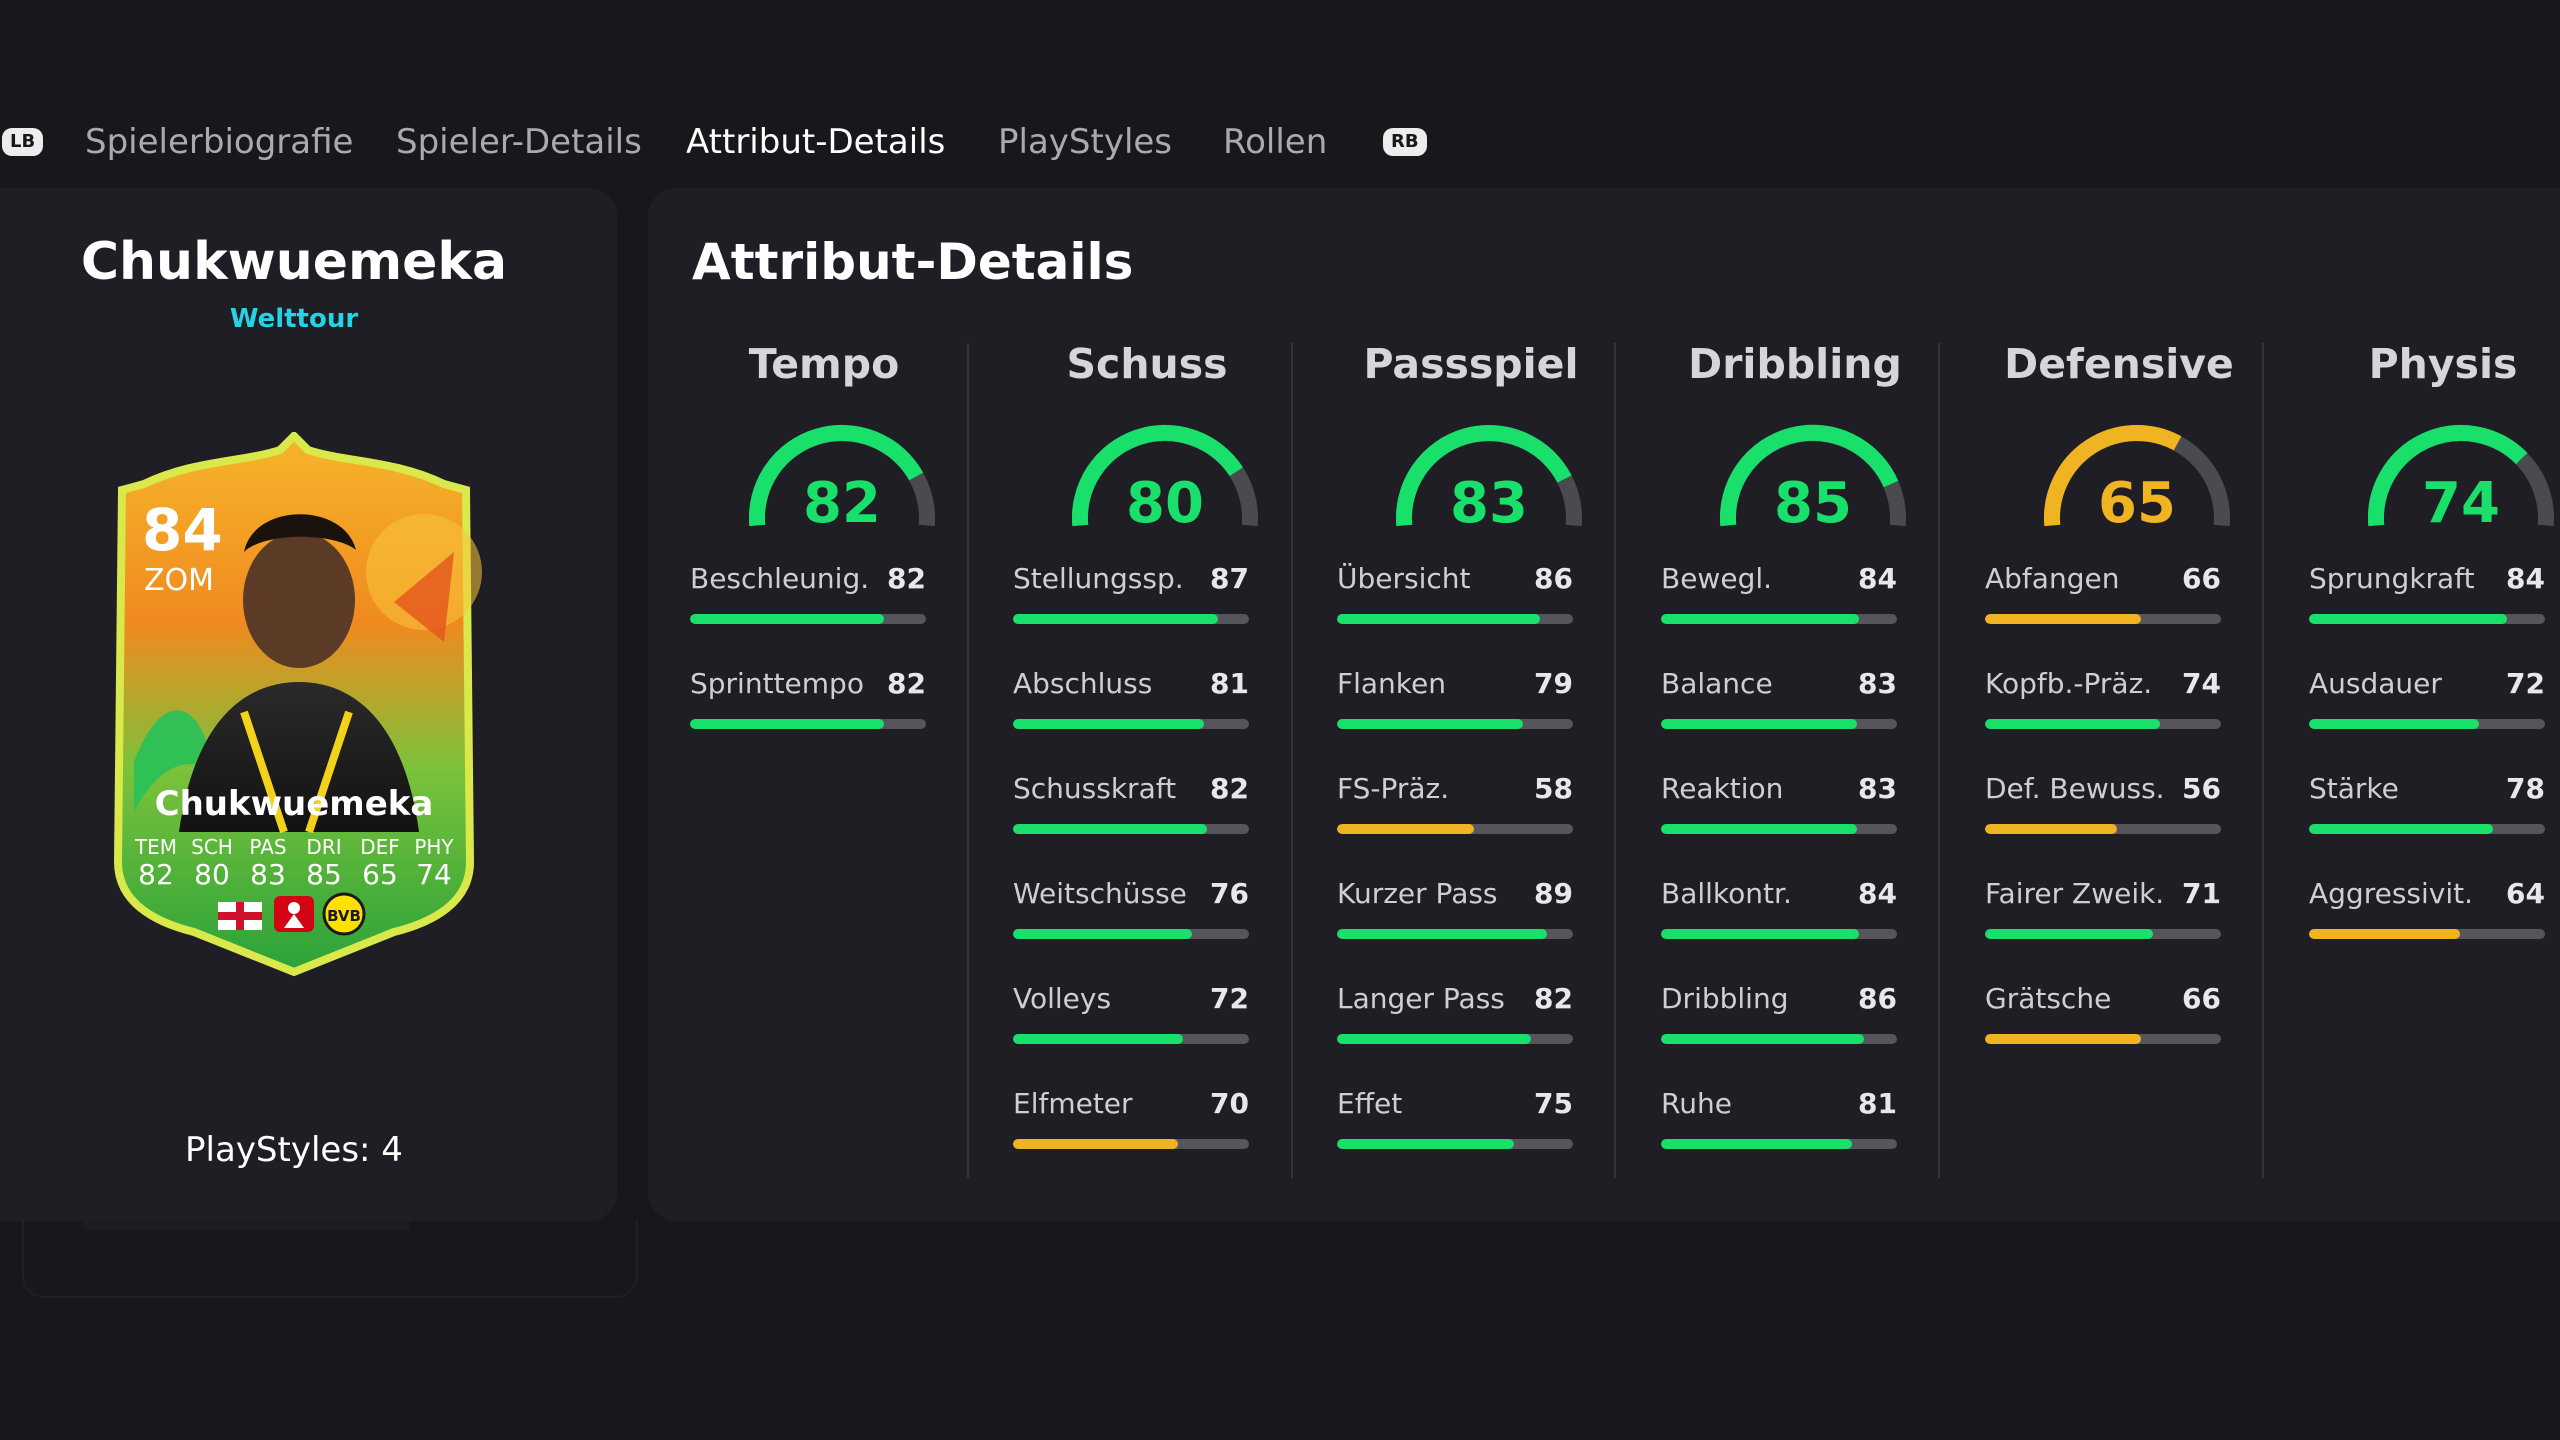 This screenshot has height=1440, width=2560. Describe the element at coordinates (182, 530) in the screenshot. I see `card-rating: 84` at that location.